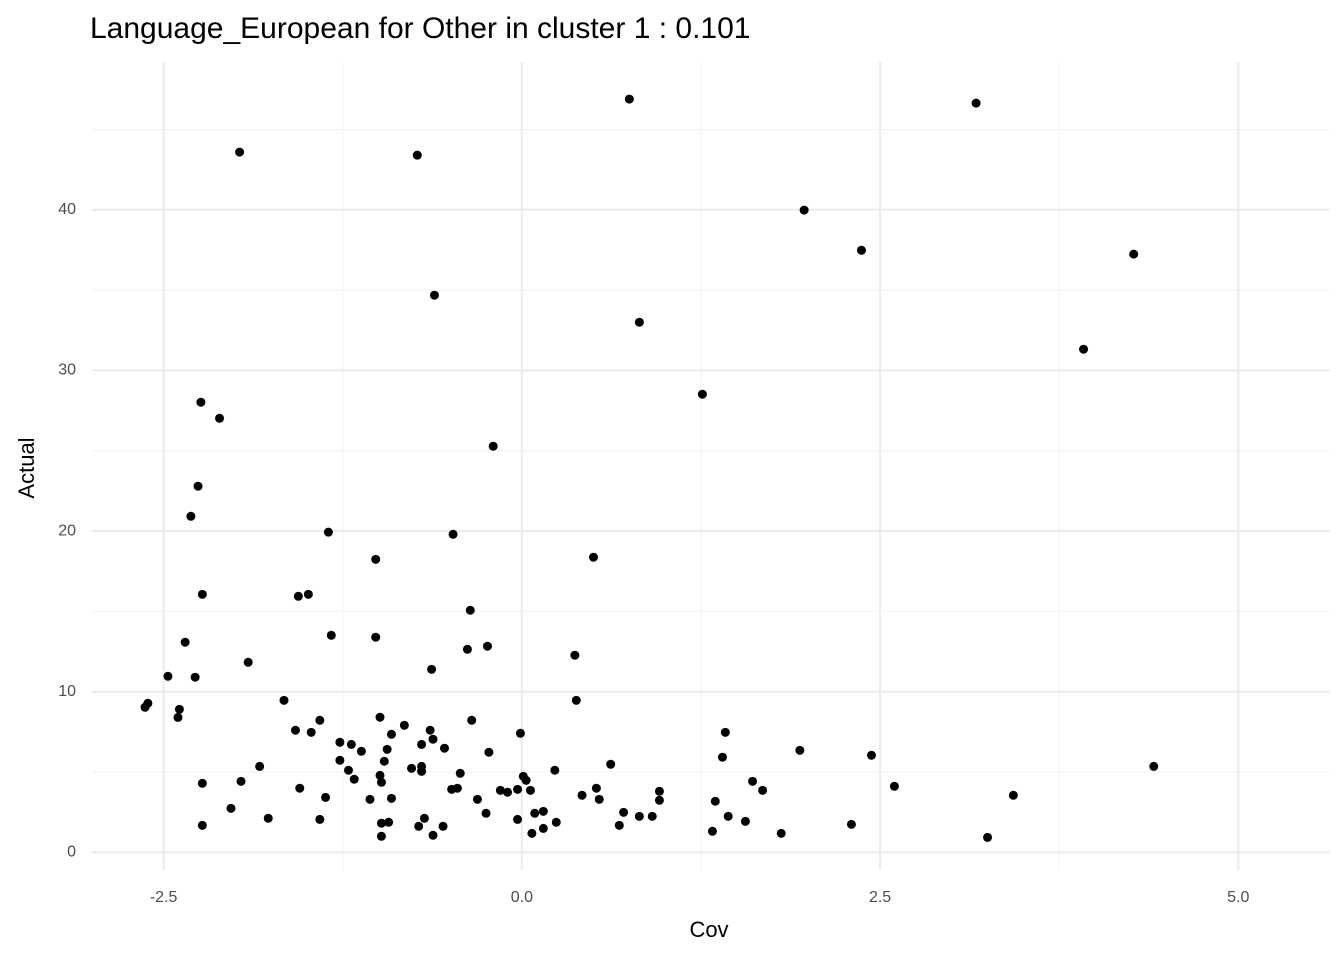 The image size is (1344, 960). I want to click on x-tick-label: 2.5, so click(880, 897).